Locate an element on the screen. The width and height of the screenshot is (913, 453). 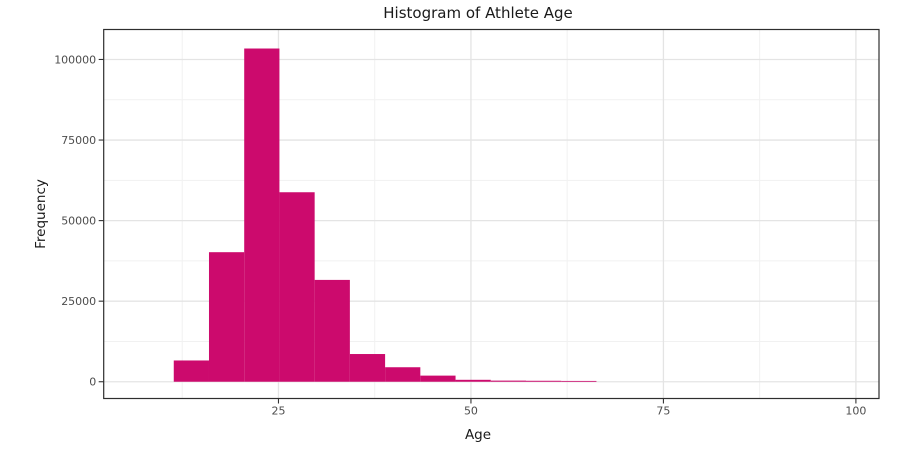
x-axis-title: Age is located at coordinates (478, 435).